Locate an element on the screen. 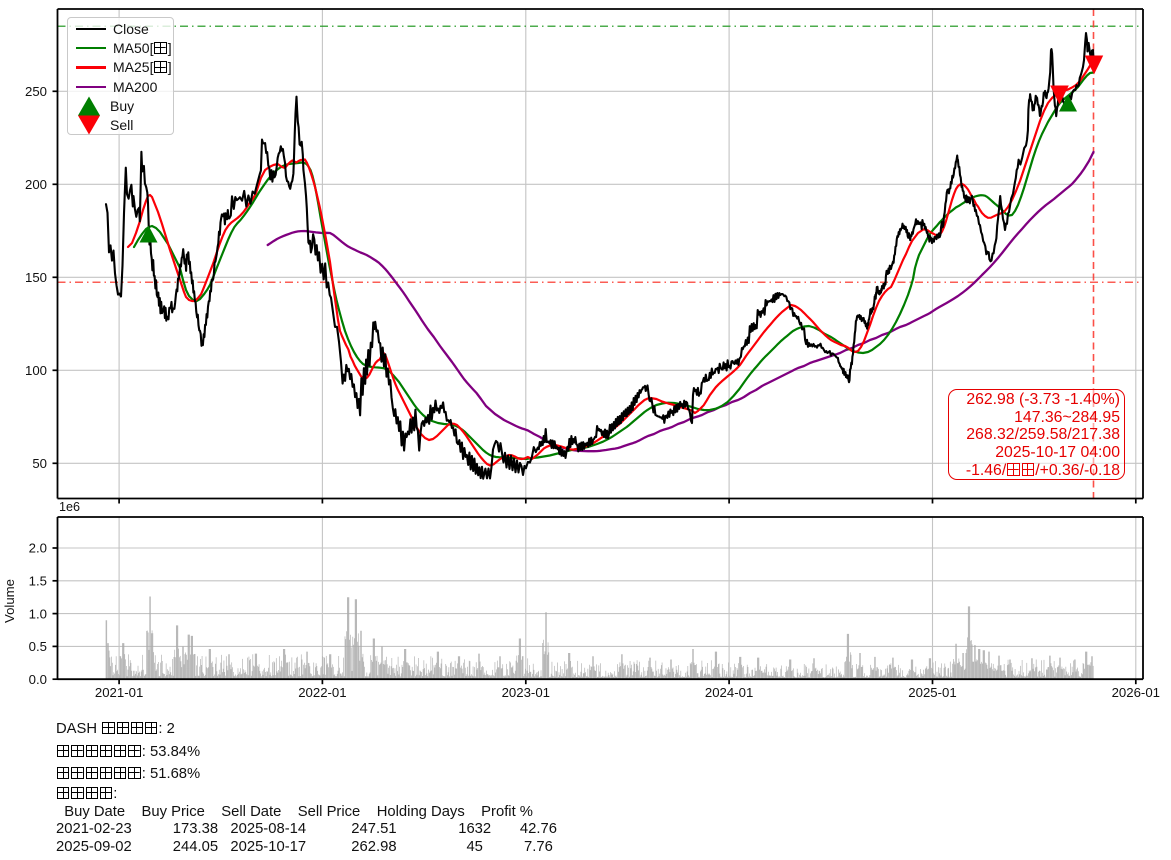 The image size is (1171, 860). svg-text: 2.0 is located at coordinates (38, 548).